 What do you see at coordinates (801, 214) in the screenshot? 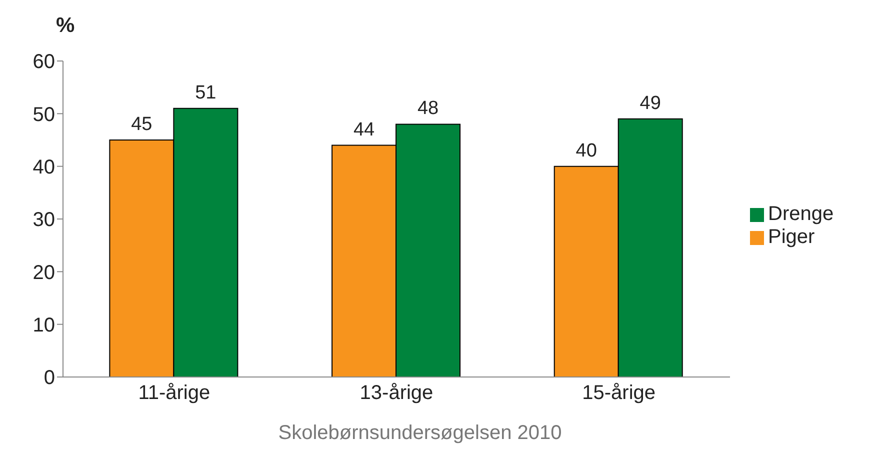
I see `legend-label: Drenge` at bounding box center [801, 214].